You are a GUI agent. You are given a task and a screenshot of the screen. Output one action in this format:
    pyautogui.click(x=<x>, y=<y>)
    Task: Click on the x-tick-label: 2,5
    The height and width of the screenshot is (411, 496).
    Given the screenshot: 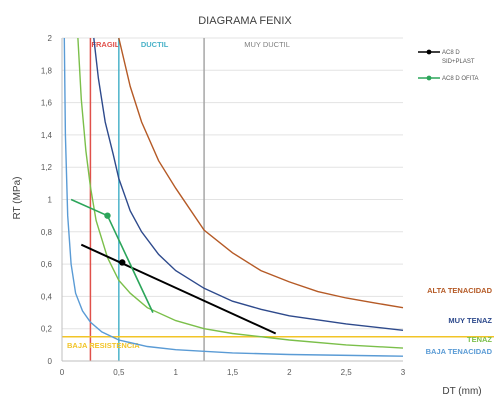 What is the action you would take?
    pyautogui.click(x=347, y=372)
    